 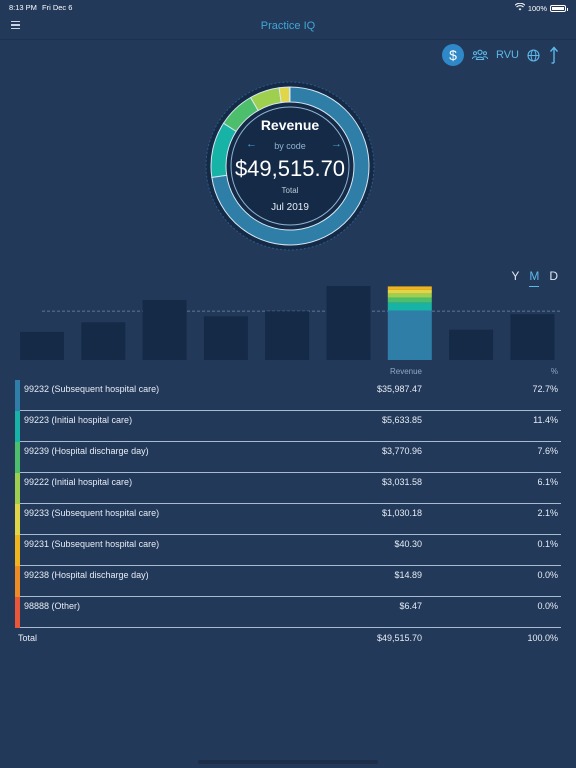 I want to click on menu-icon, so click(x=15, y=25).